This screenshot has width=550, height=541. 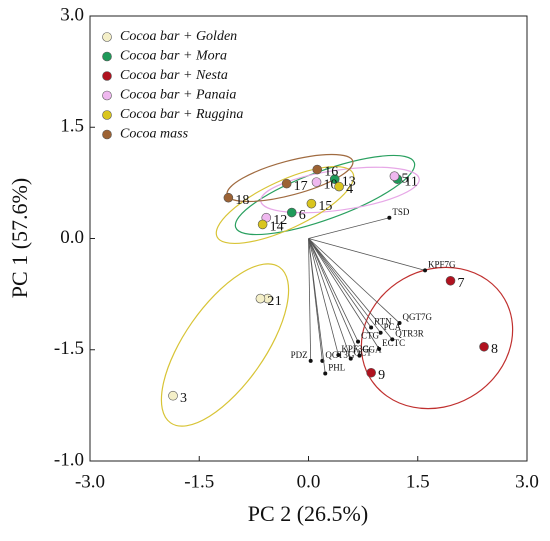 What do you see at coordinates (393, 343) in the screenshot?
I see `loading-label: ECTC` at bounding box center [393, 343].